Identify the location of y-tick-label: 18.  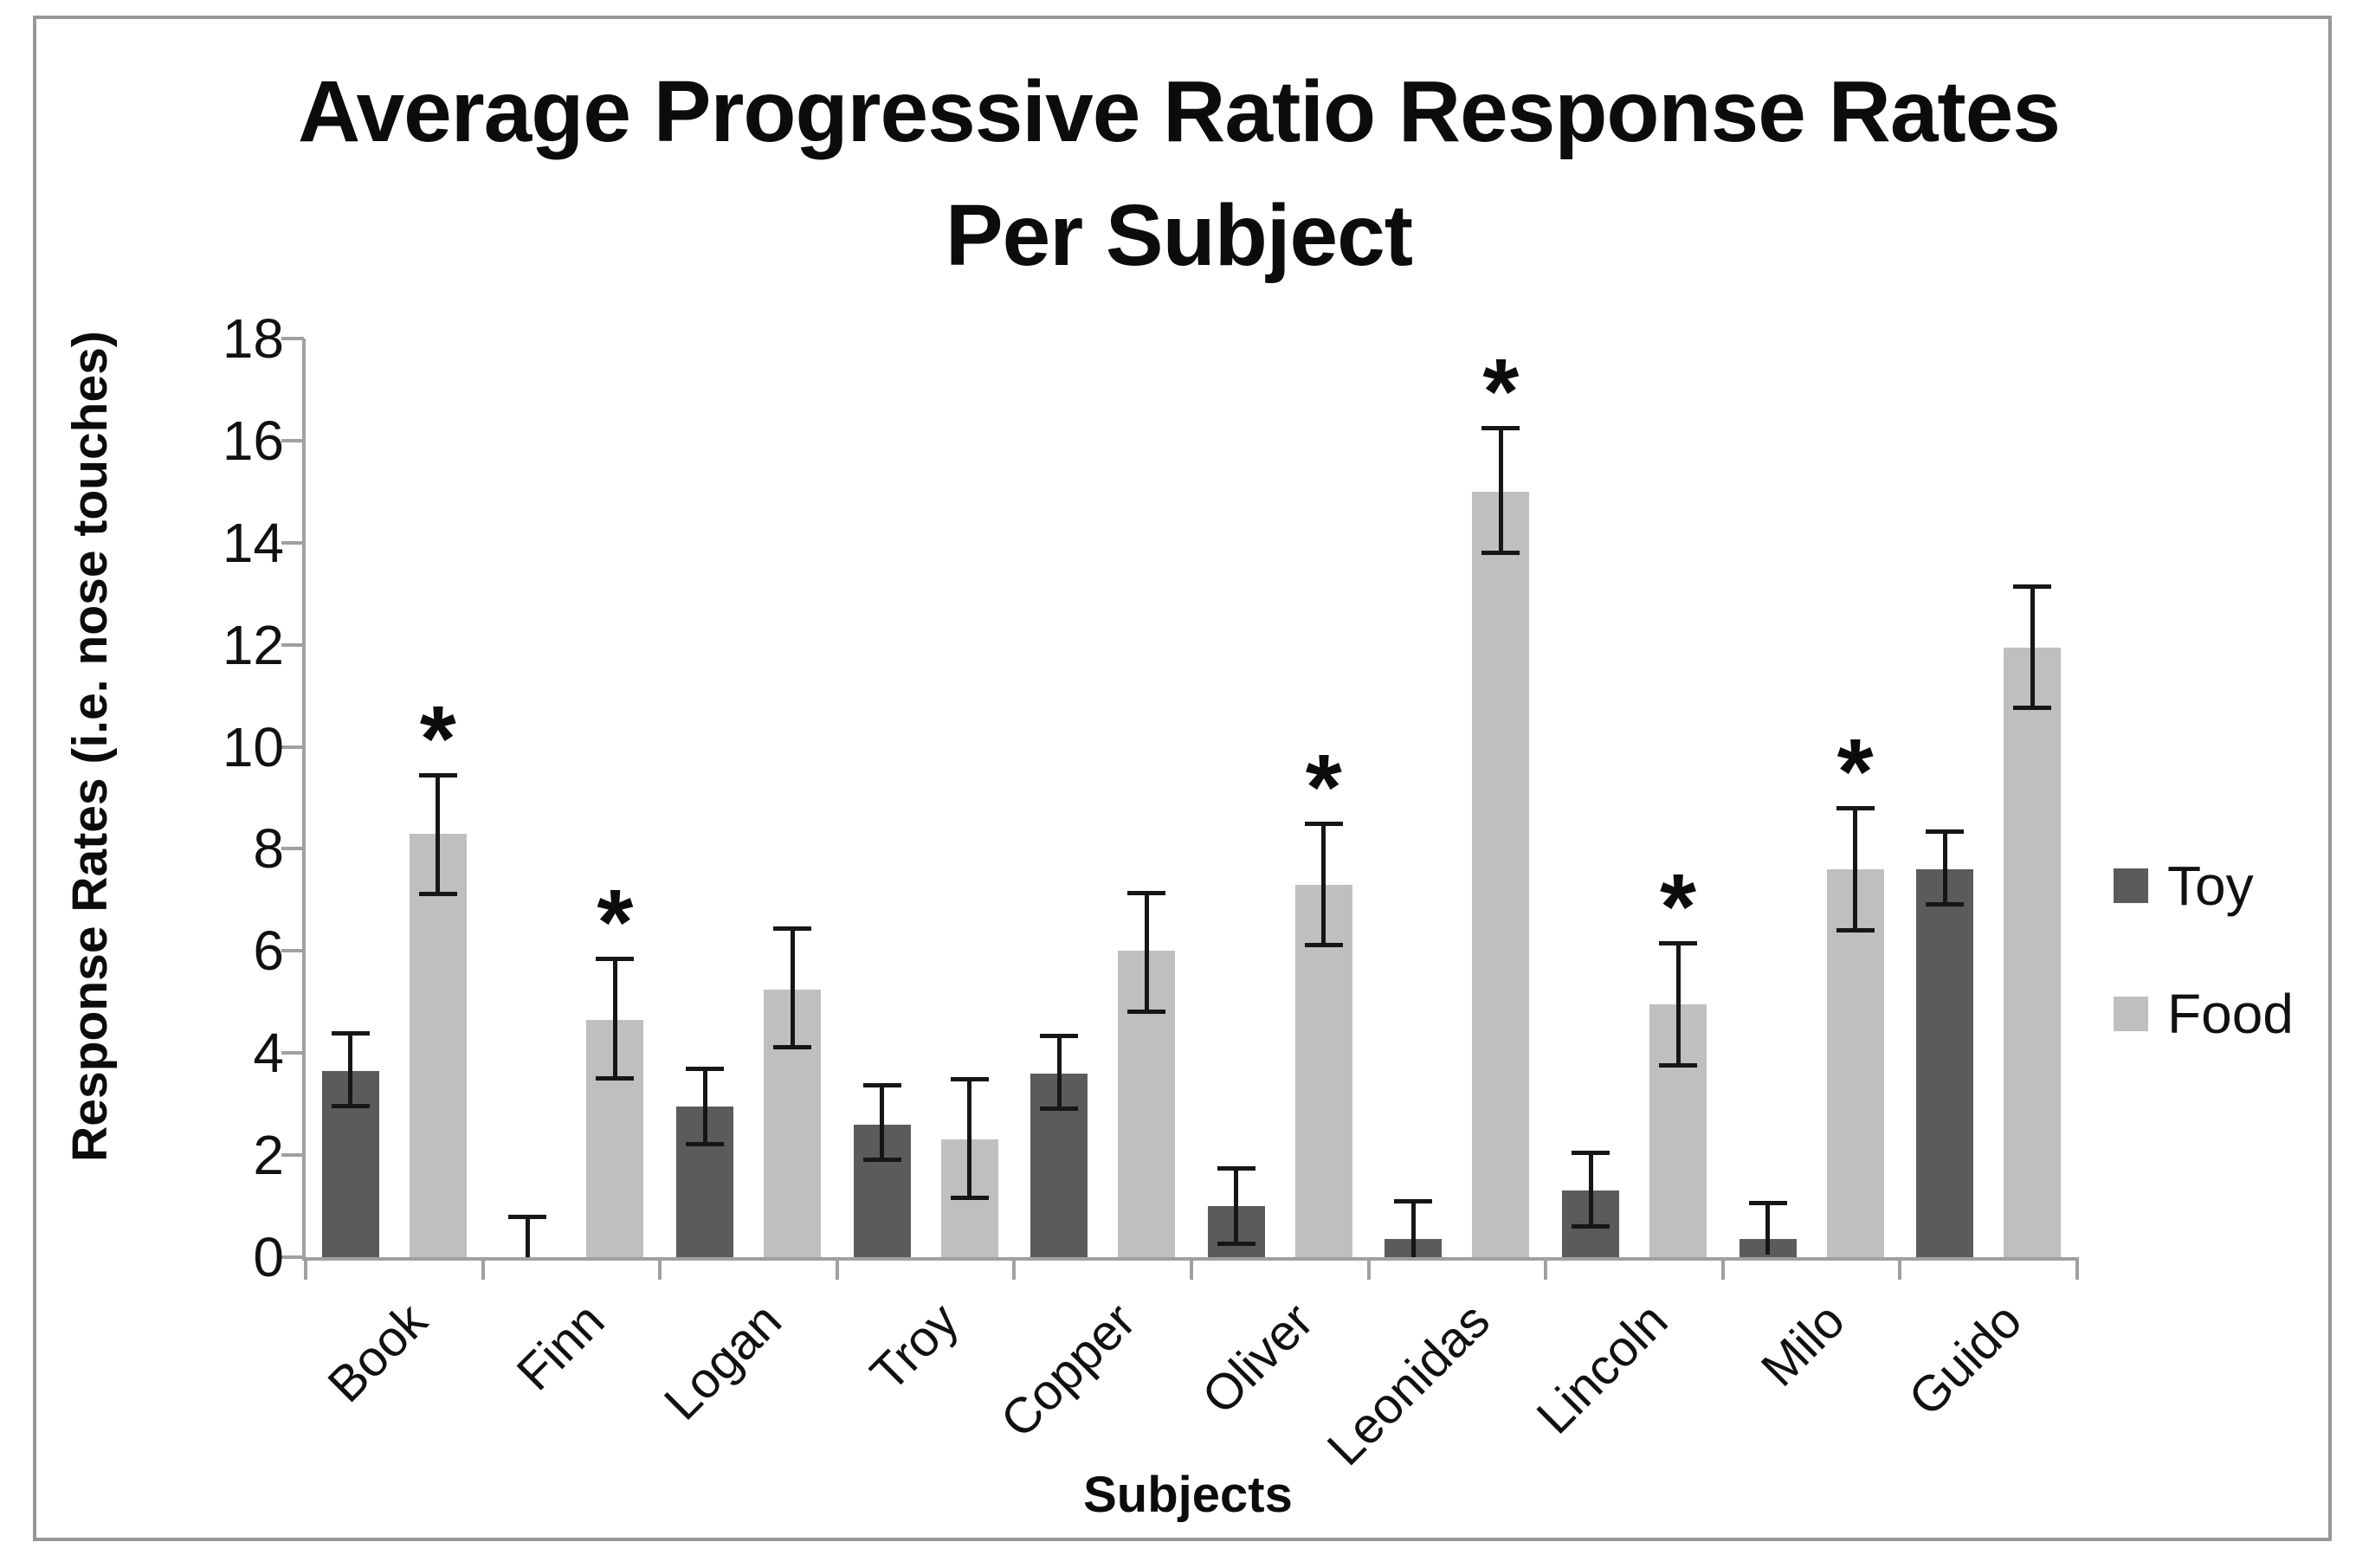
(253, 338).